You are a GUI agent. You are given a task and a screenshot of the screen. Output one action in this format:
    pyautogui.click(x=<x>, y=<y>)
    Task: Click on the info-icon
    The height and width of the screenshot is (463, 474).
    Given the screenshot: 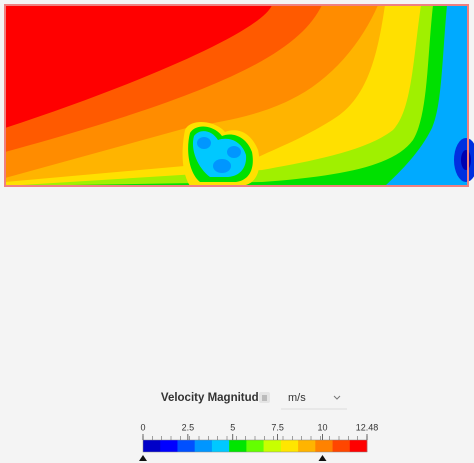 What is the action you would take?
    pyautogui.click(x=264, y=398)
    